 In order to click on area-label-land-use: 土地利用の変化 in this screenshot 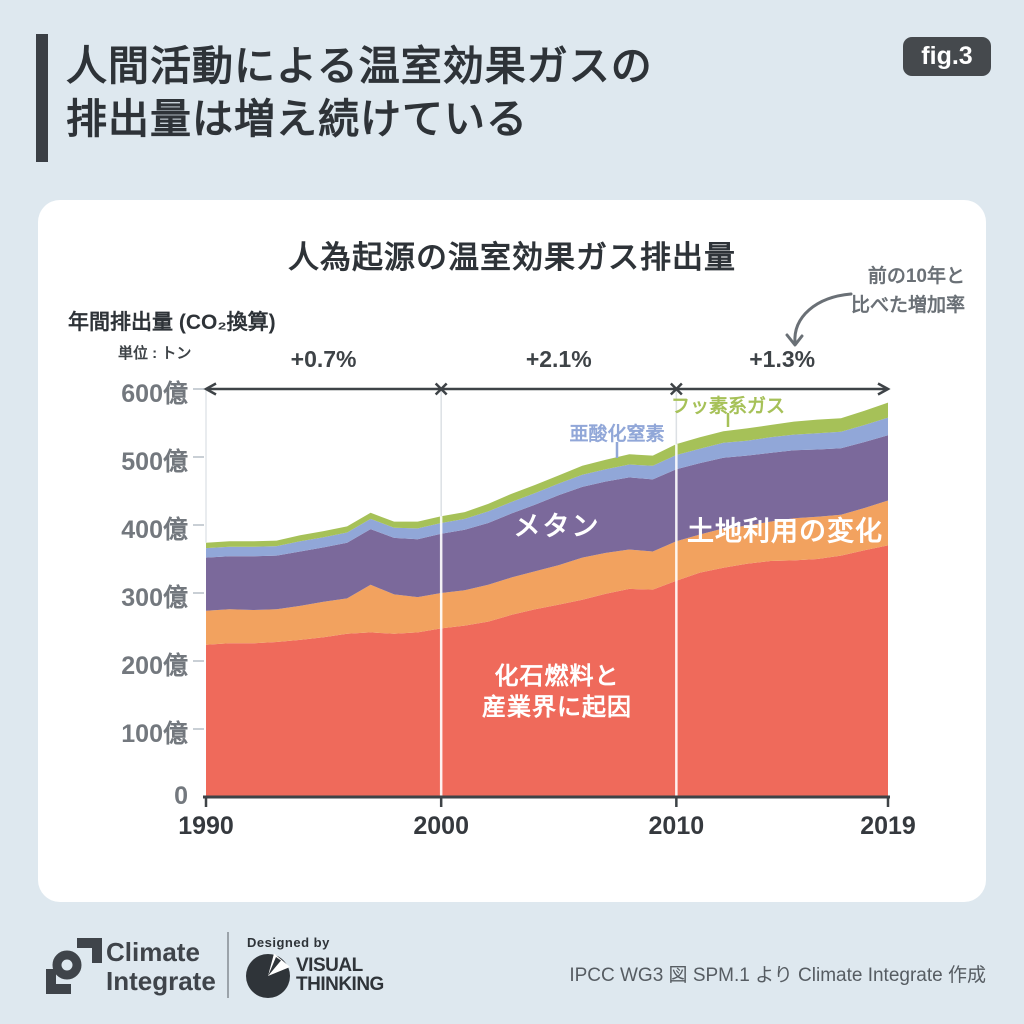, I will do `click(785, 531)`.